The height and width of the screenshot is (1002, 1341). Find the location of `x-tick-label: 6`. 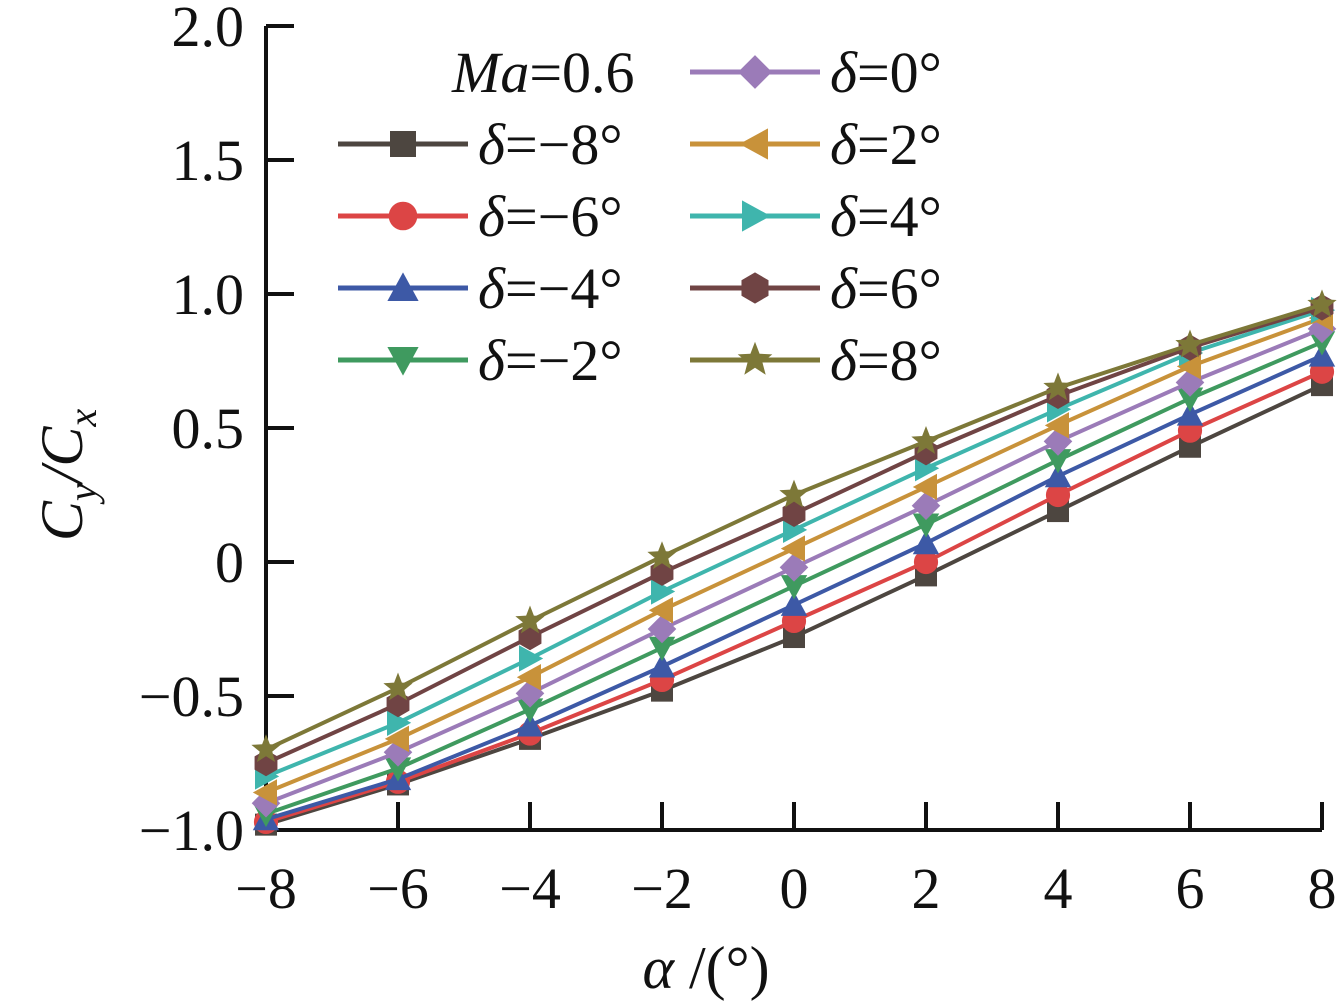

x-tick-label: 6 is located at coordinates (1190, 888).